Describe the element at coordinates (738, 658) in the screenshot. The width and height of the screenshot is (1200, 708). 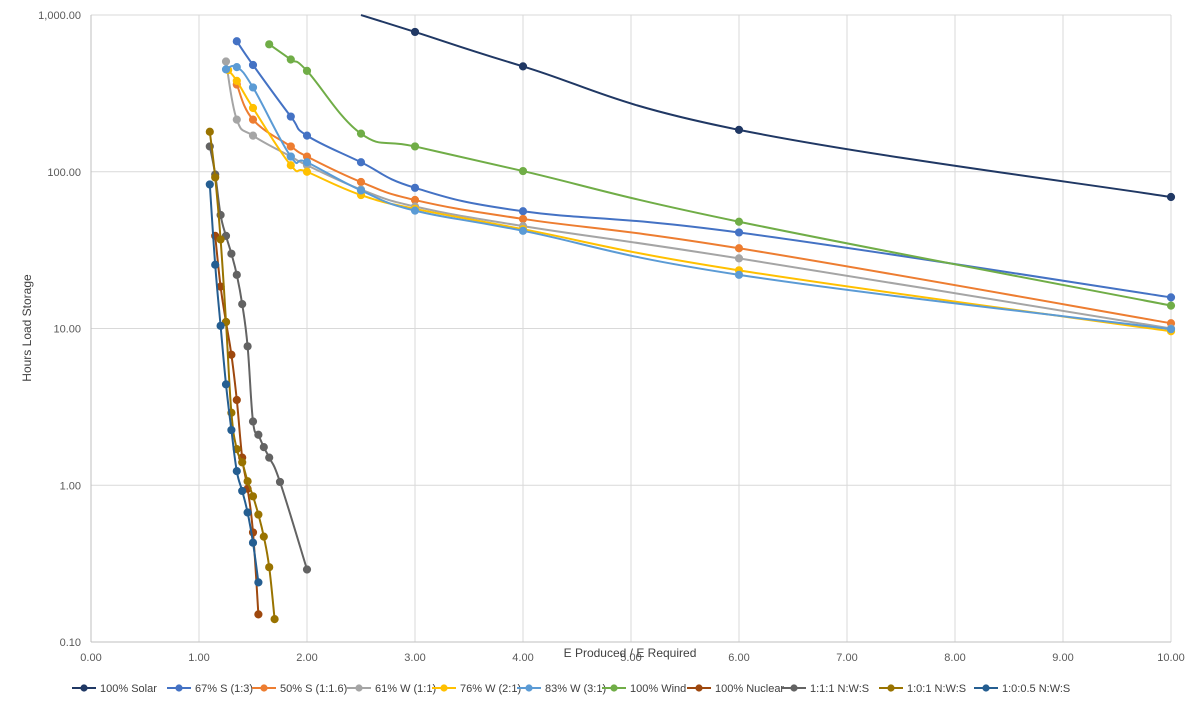
I see `x-tick-label: 6.00` at that location.